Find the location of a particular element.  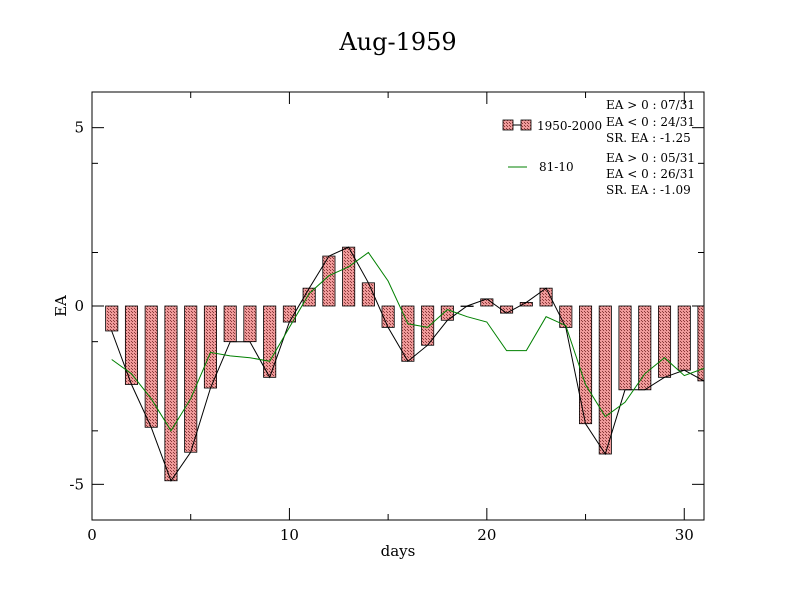

legend-item-81-10: 81-10 is located at coordinates (541, 167).